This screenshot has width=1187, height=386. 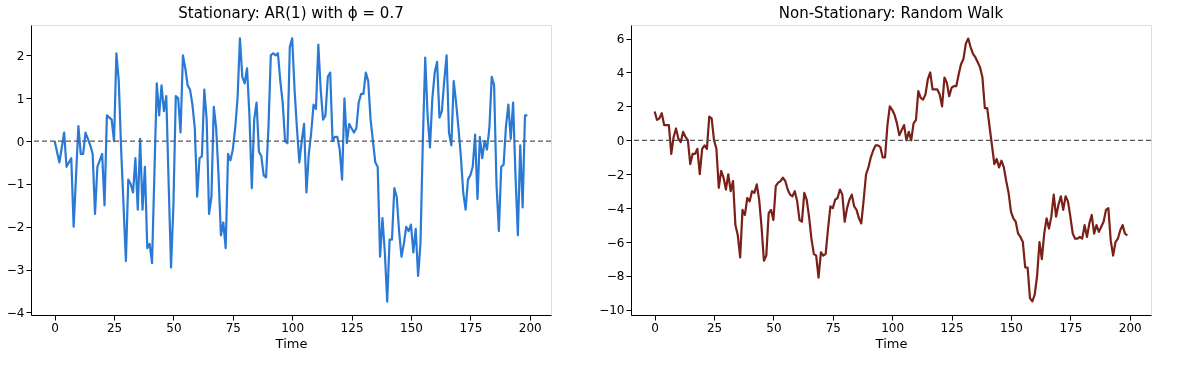 I want to click on y-tick-label: 4, so click(x=620, y=72).